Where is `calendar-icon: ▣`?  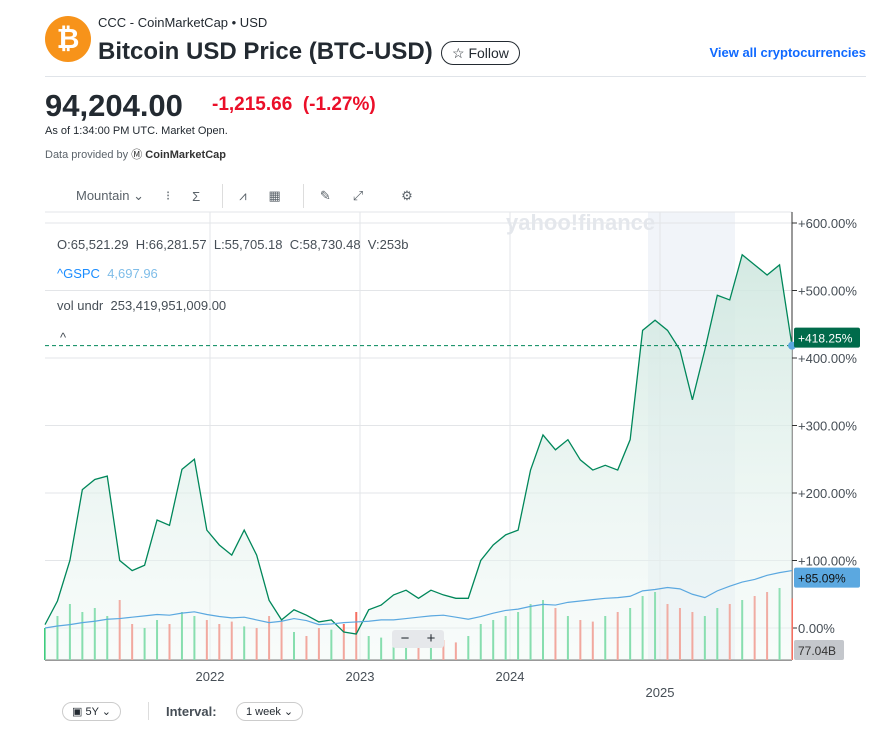 calendar-icon: ▣ is located at coordinates (79, 712).